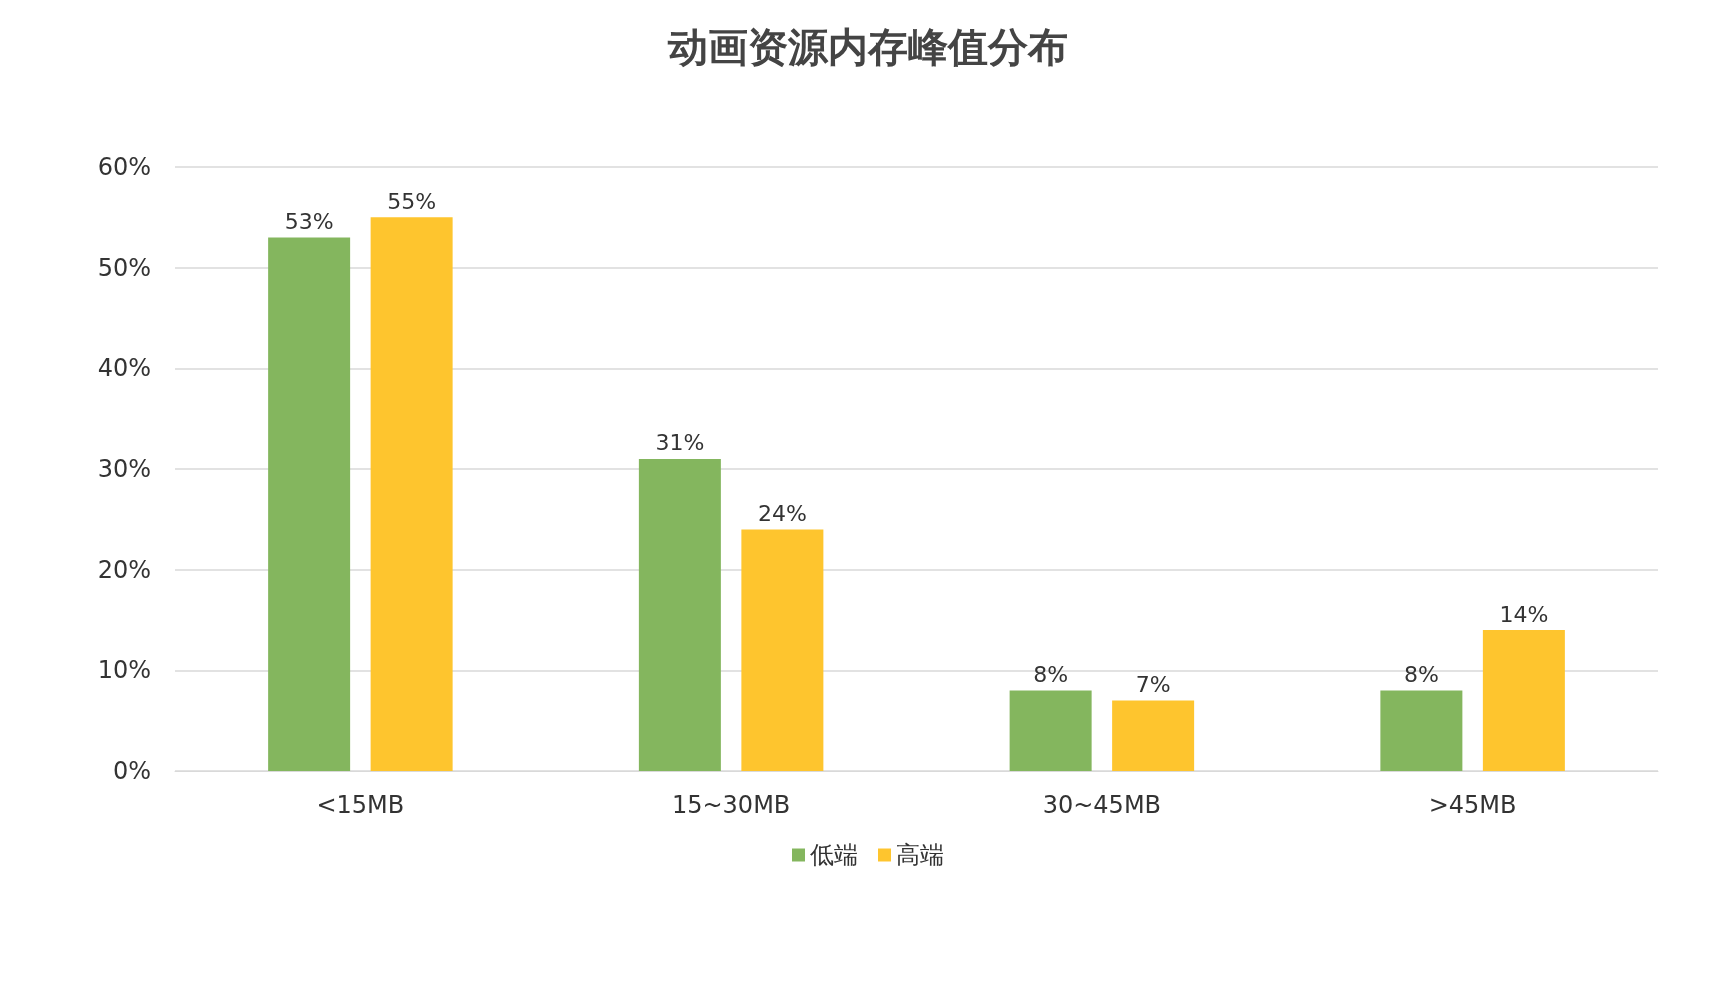  Describe the element at coordinates (680, 443) in the screenshot. I see `data-label: 31%` at that location.